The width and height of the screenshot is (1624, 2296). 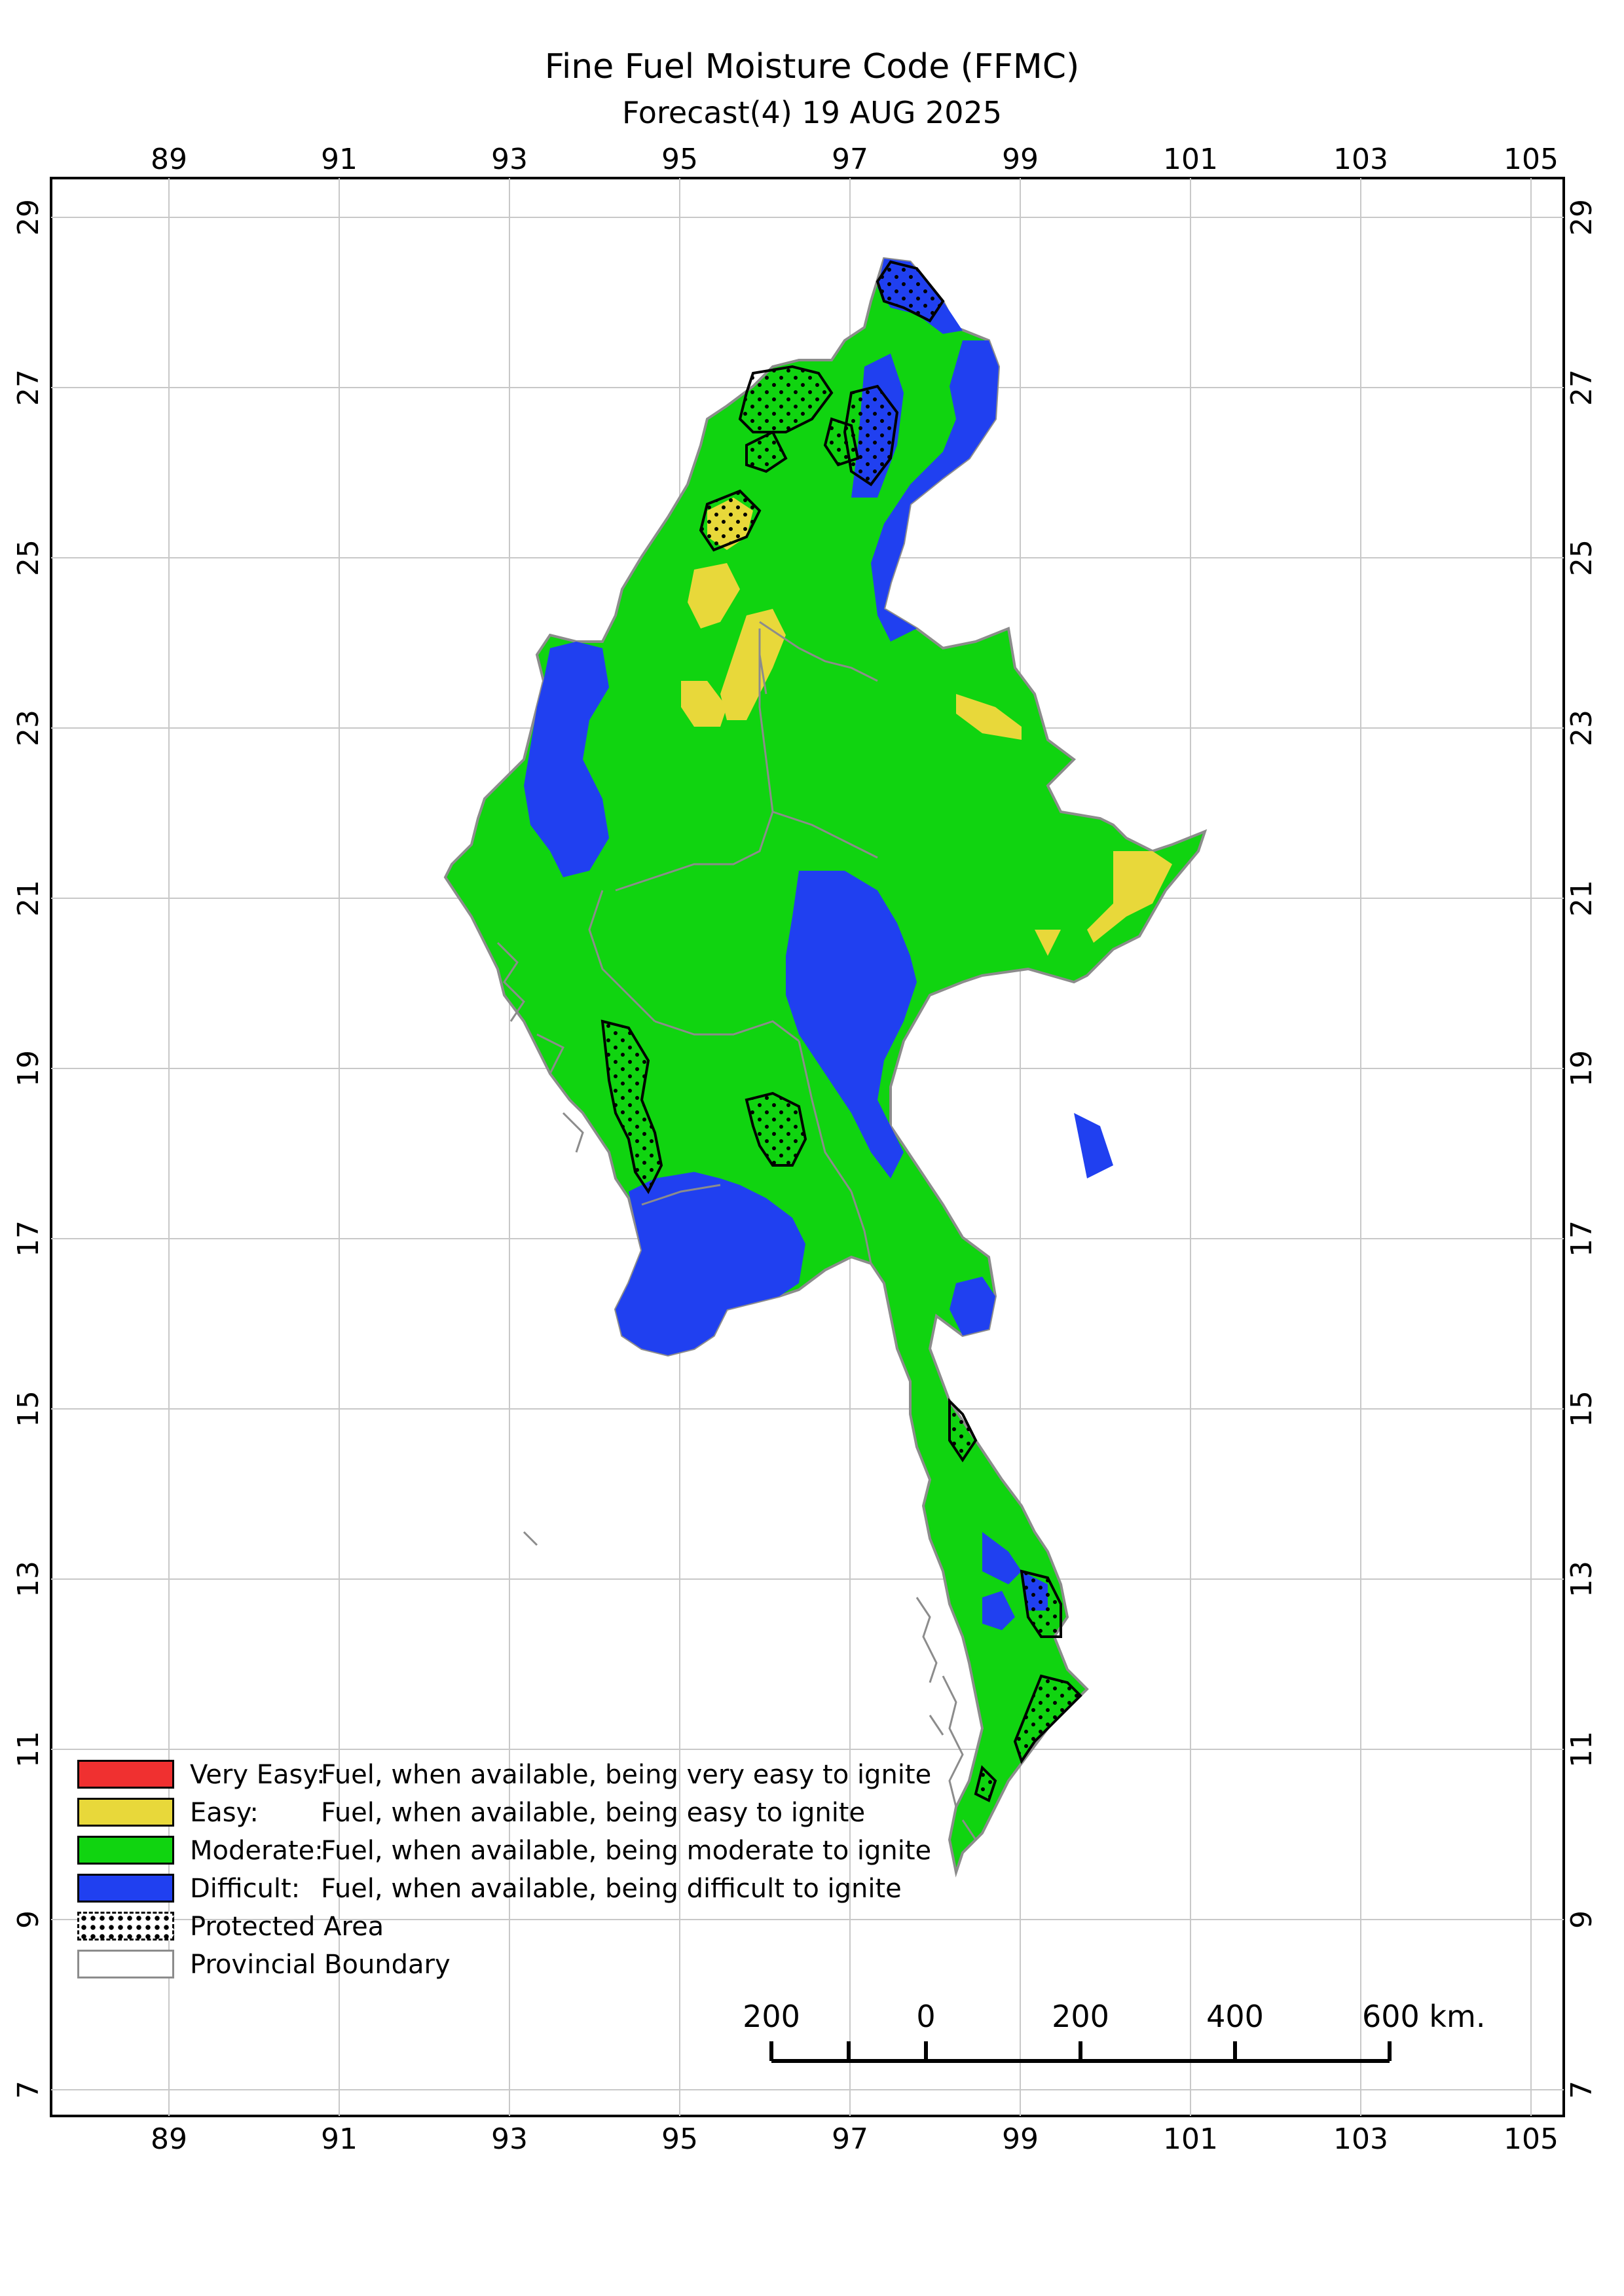 What do you see at coordinates (1080, 2016) in the screenshot?
I see `scale-label-200: 200` at bounding box center [1080, 2016].